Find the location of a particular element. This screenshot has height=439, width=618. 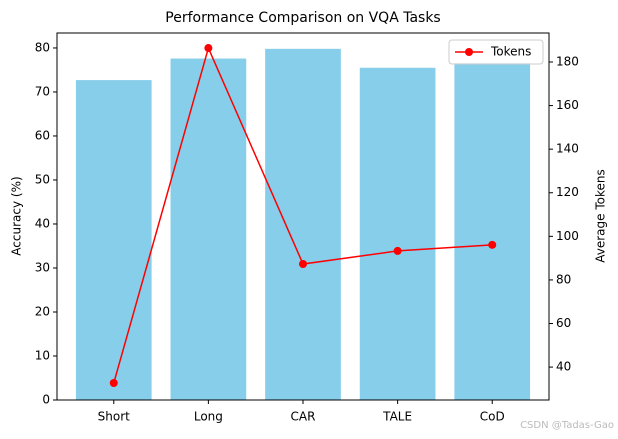

x-tick-label: Short is located at coordinates (114, 417).